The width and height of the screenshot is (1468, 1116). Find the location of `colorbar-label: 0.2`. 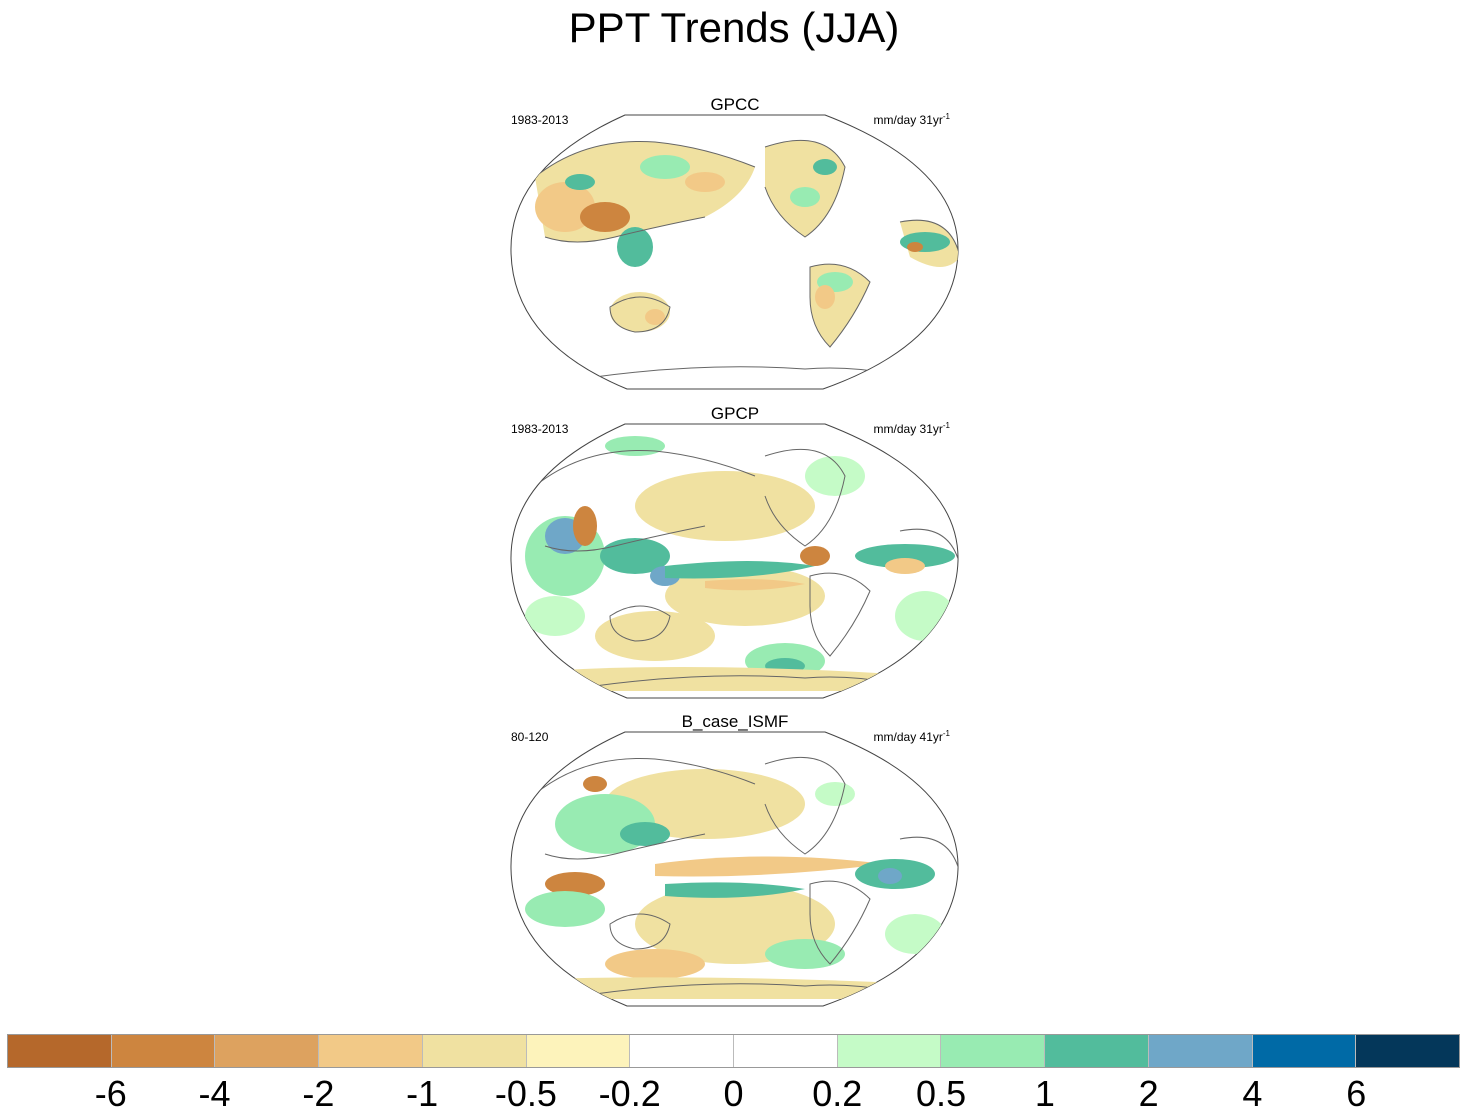

colorbar-label: 0.2 is located at coordinates (837, 1093).